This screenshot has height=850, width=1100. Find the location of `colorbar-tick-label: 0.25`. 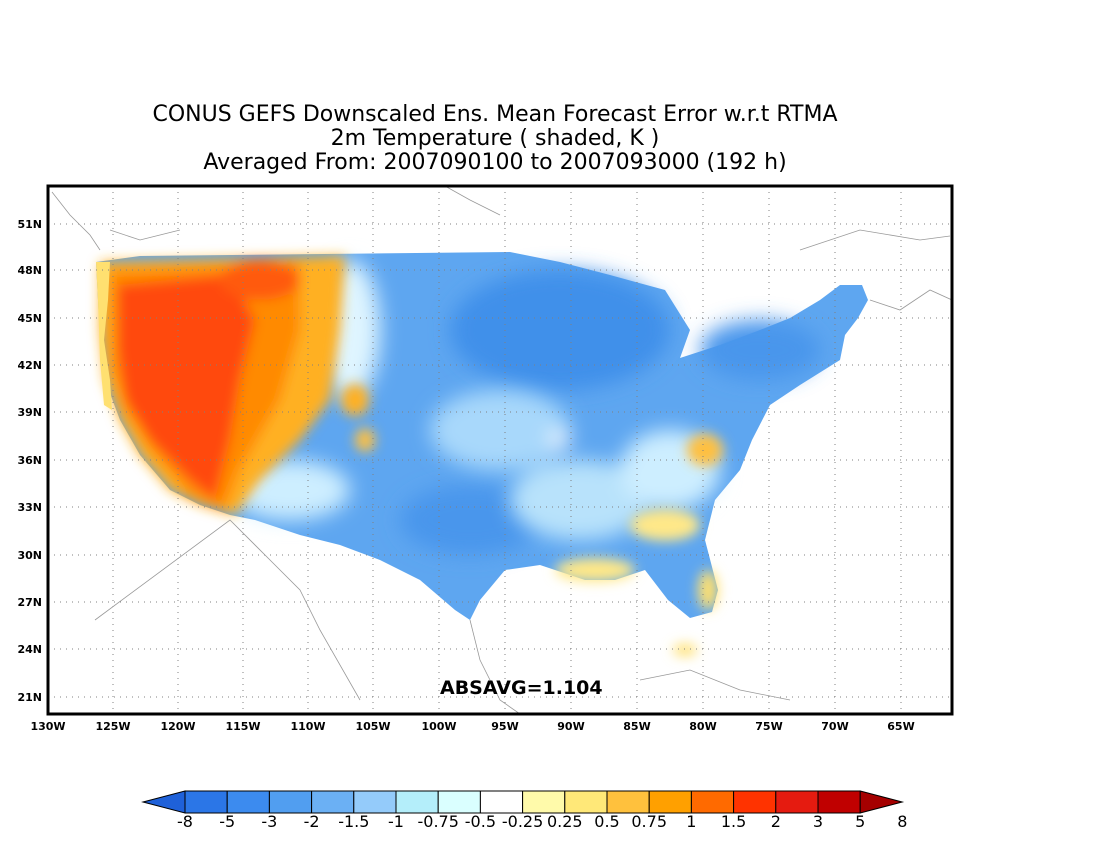

colorbar-tick-label: 0.25 is located at coordinates (564, 821).